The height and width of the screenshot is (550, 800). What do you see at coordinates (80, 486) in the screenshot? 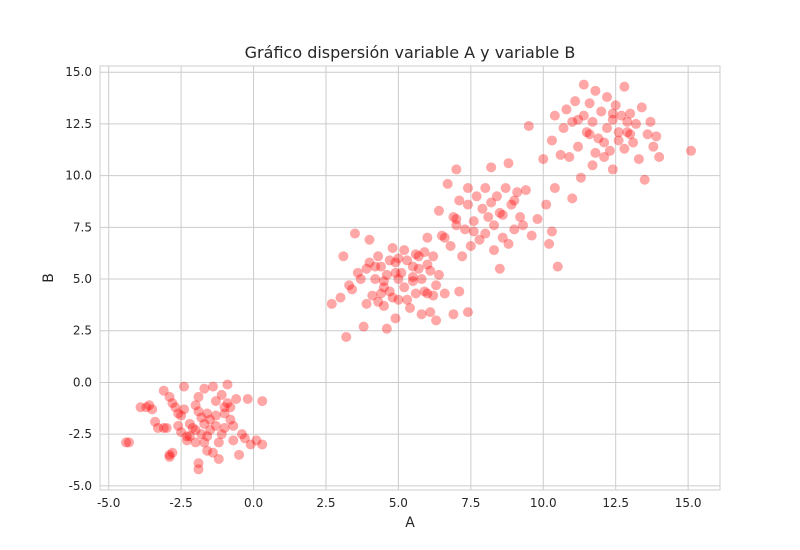
I see `y-tick-label: -5.0` at bounding box center [80, 486].